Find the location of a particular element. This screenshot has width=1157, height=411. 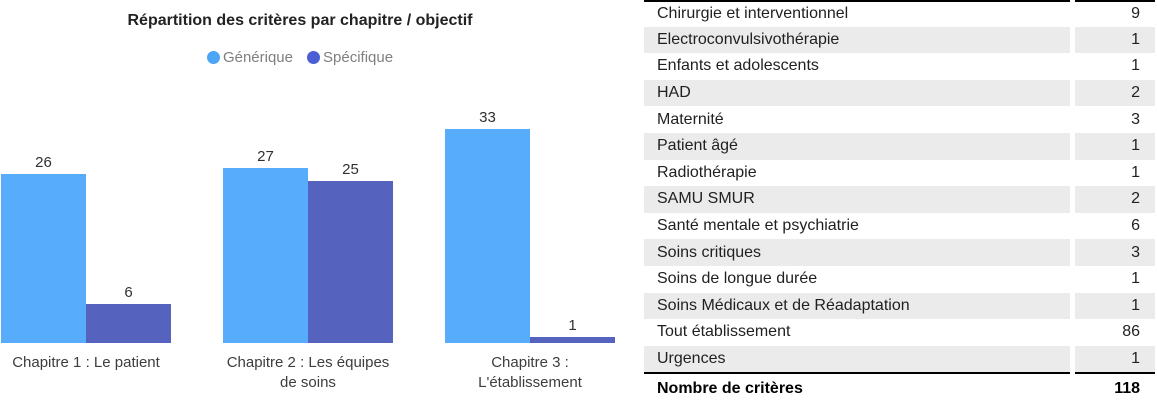

table-row: Electroconvulsivothérapie 1 is located at coordinates (899, 40).